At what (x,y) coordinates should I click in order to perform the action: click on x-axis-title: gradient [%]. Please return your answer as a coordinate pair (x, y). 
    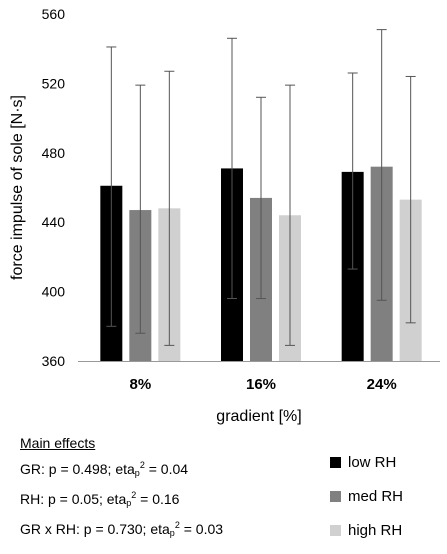
    Looking at the image, I should click on (258, 416).